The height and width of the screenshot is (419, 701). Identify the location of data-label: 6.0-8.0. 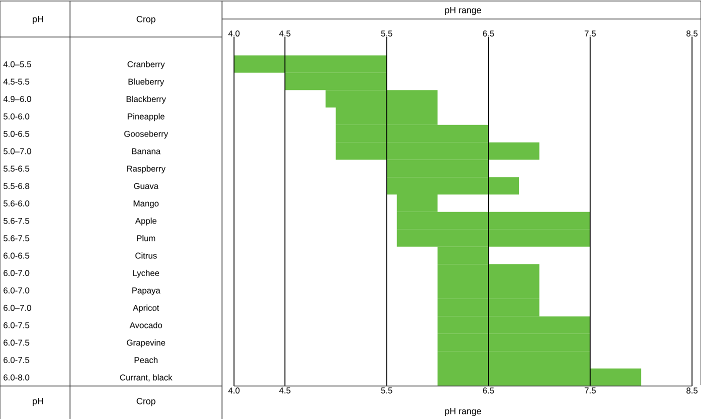
(17, 377).